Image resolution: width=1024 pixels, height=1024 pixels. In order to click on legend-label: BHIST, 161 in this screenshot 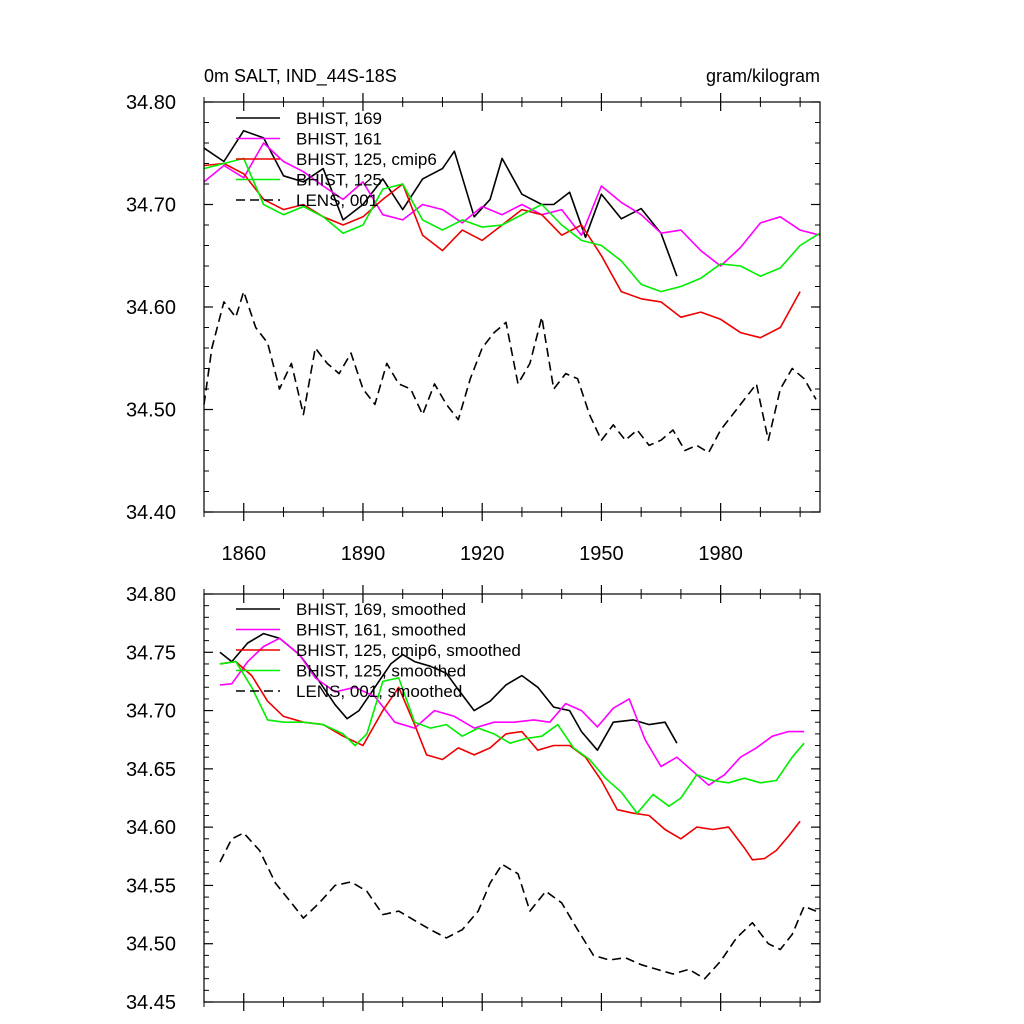, I will do `click(339, 139)`.